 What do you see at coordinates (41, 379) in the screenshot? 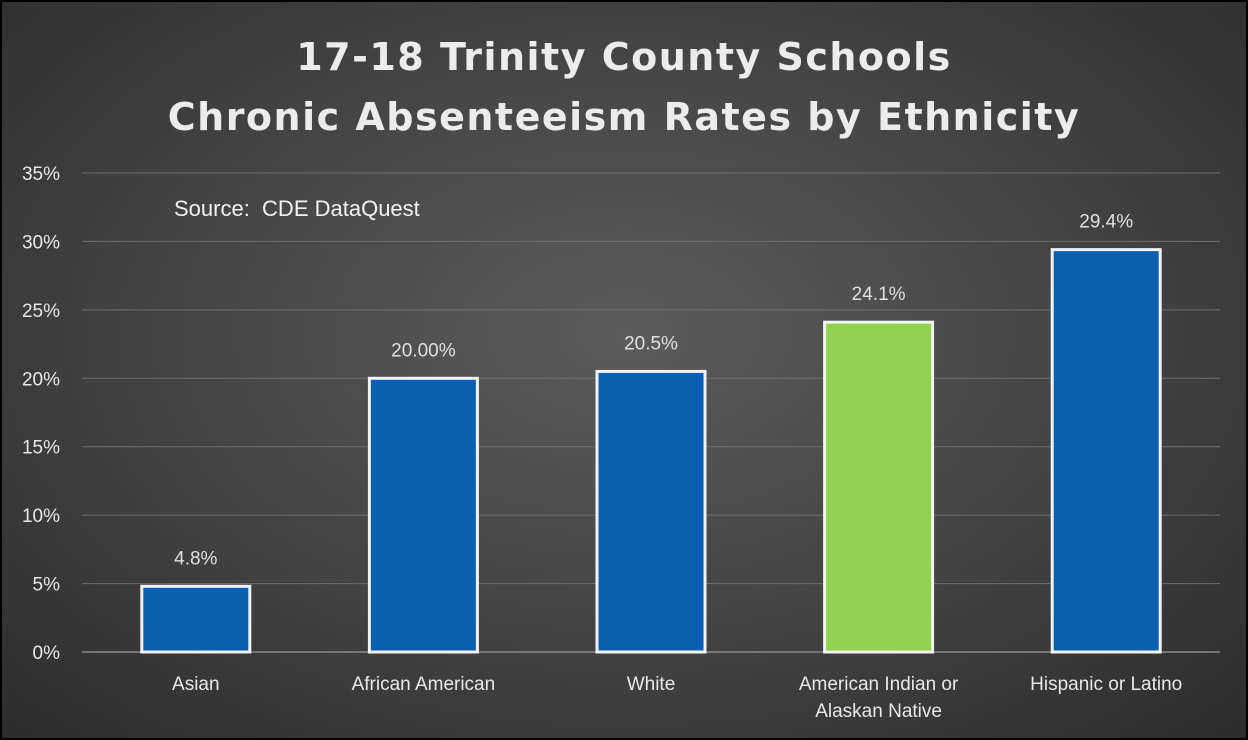
I see `y-tick-label: 20%` at bounding box center [41, 379].